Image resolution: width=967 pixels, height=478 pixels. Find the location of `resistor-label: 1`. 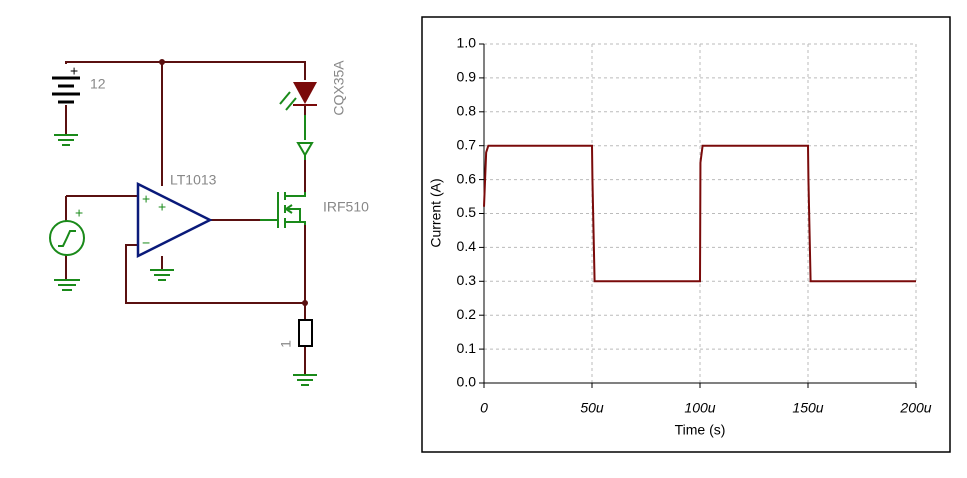

resistor-label: 1 is located at coordinates (286, 344).